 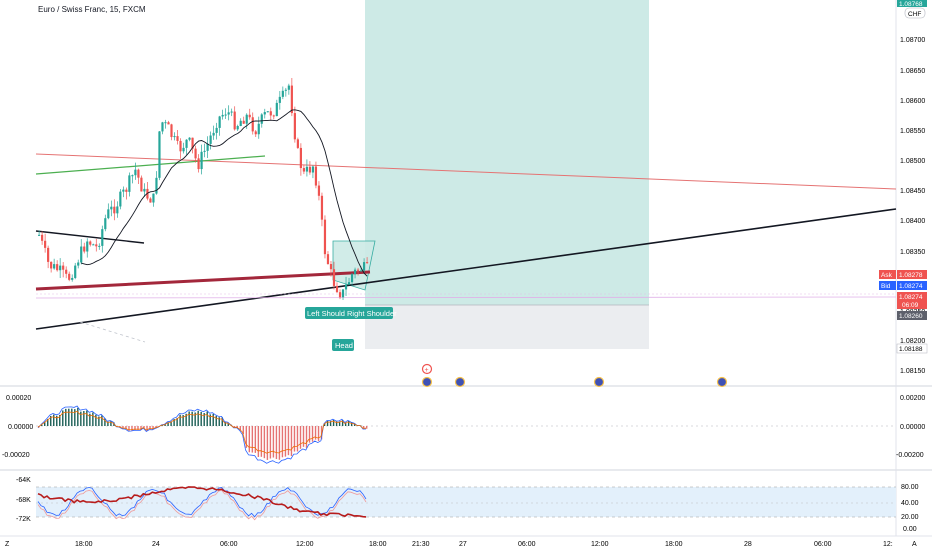 What do you see at coordinates (466, 171) in the screenshot?
I see `red-trend-line` at bounding box center [466, 171].